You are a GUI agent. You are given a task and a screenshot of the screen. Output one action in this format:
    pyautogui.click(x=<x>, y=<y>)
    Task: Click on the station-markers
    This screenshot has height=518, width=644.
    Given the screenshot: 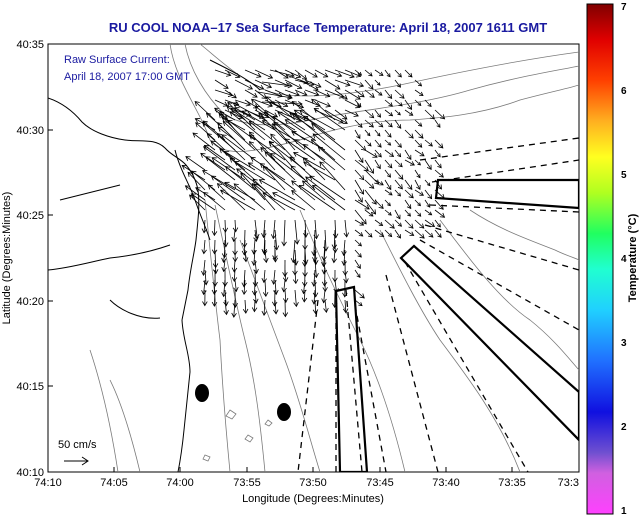 What is the action you would take?
    pyautogui.click(x=243, y=402)
    